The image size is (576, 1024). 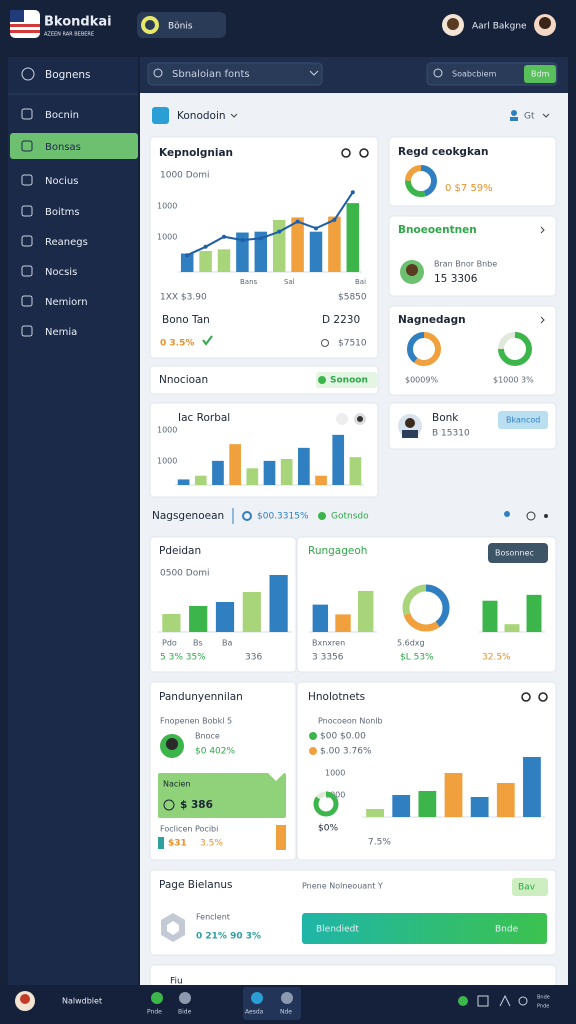 I want to click on label: 5 3% 35%, so click(x=183, y=658).